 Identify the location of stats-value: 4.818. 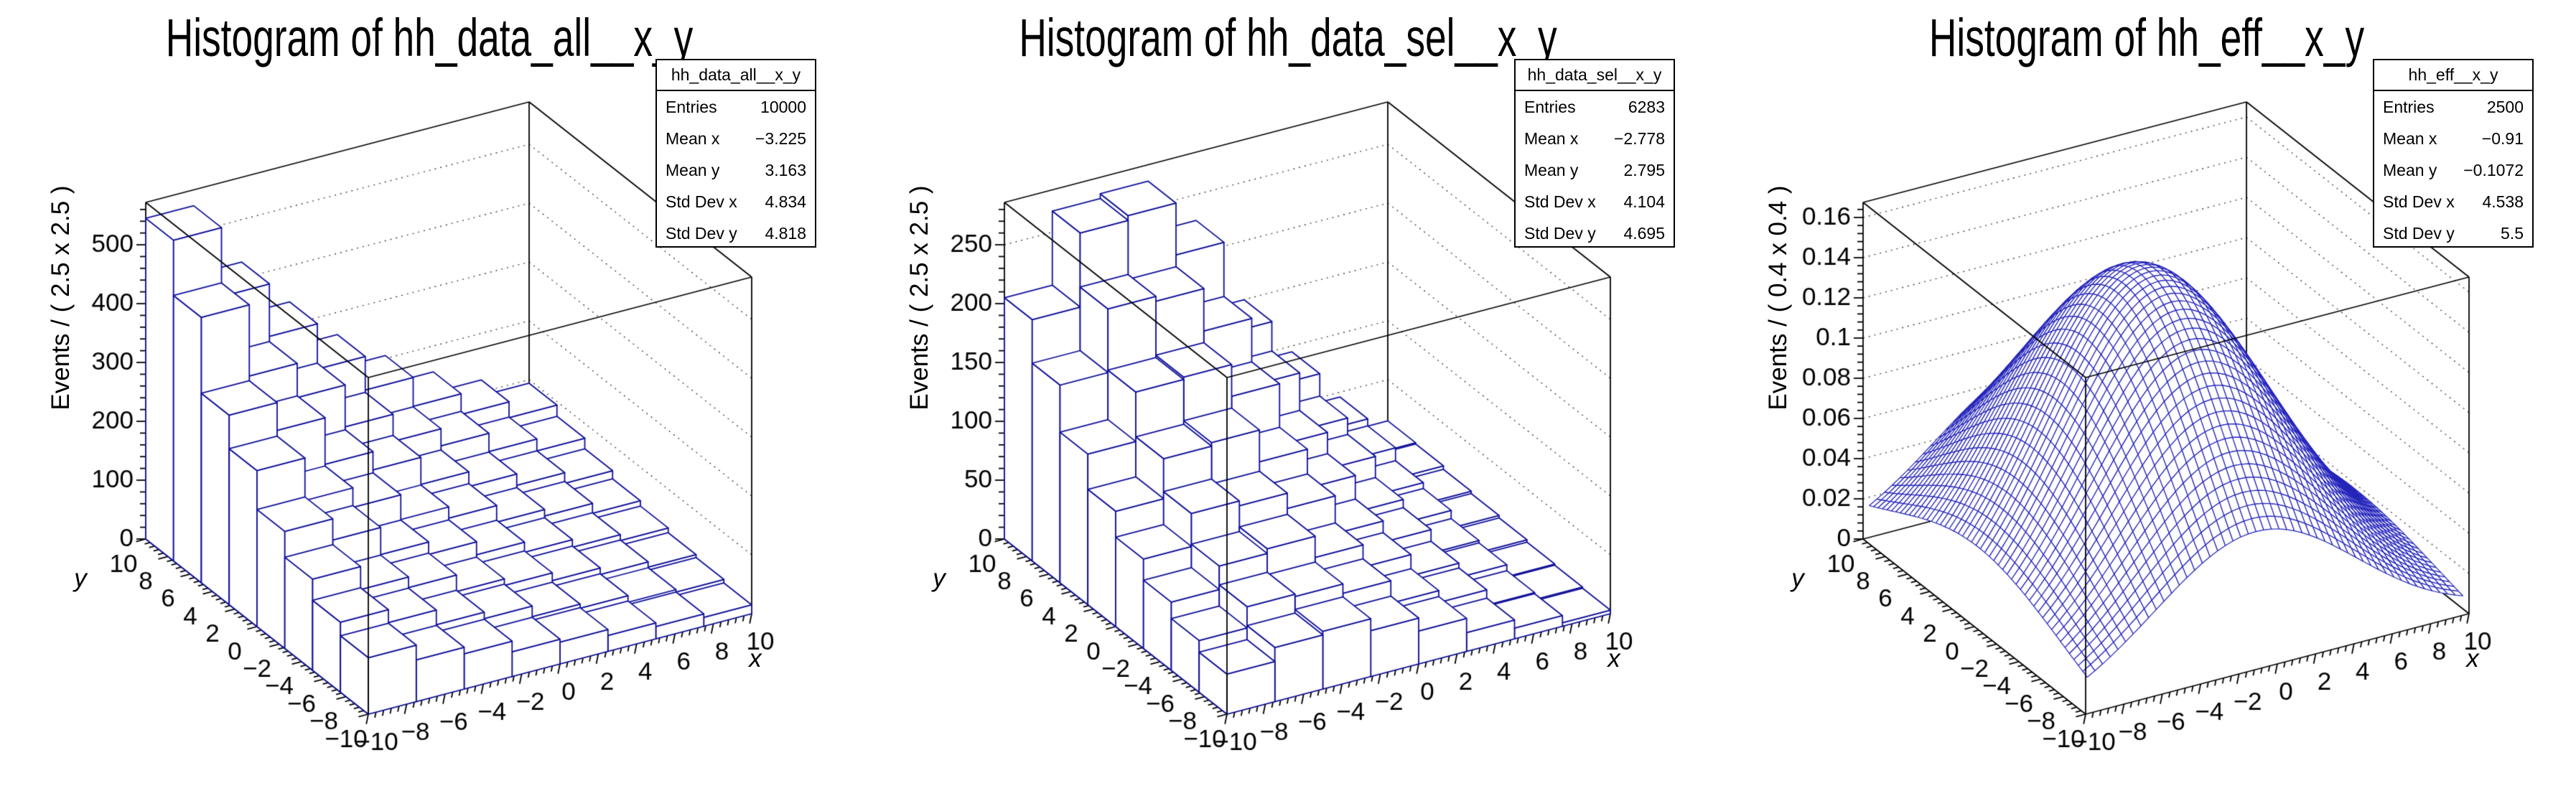
(785, 233).